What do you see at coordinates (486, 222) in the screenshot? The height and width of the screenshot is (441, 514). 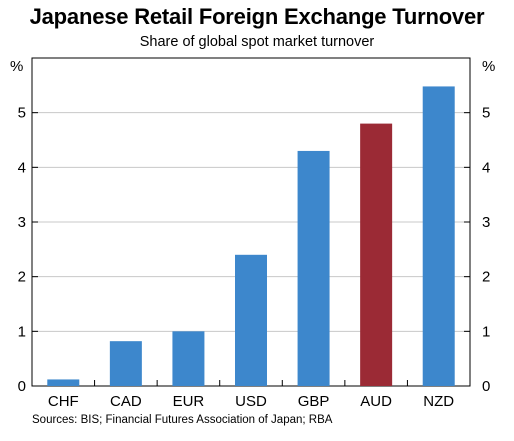 I see `y-tick-label-right: 3` at bounding box center [486, 222].